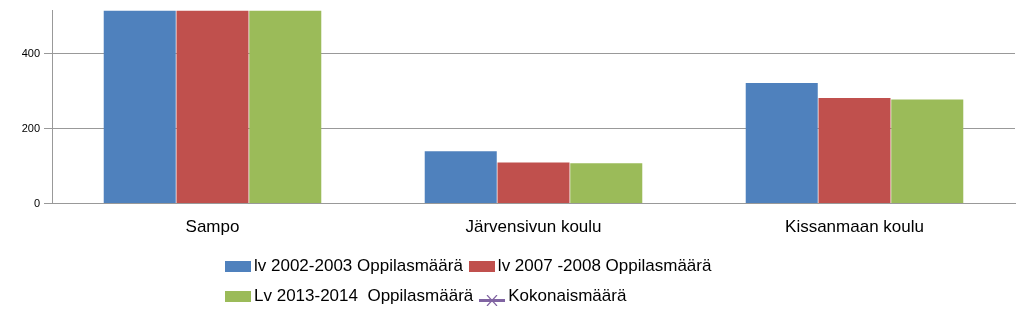 This screenshot has width=1024, height=335. I want to click on x-tick-label: Järvensivun koulu, so click(533, 227).